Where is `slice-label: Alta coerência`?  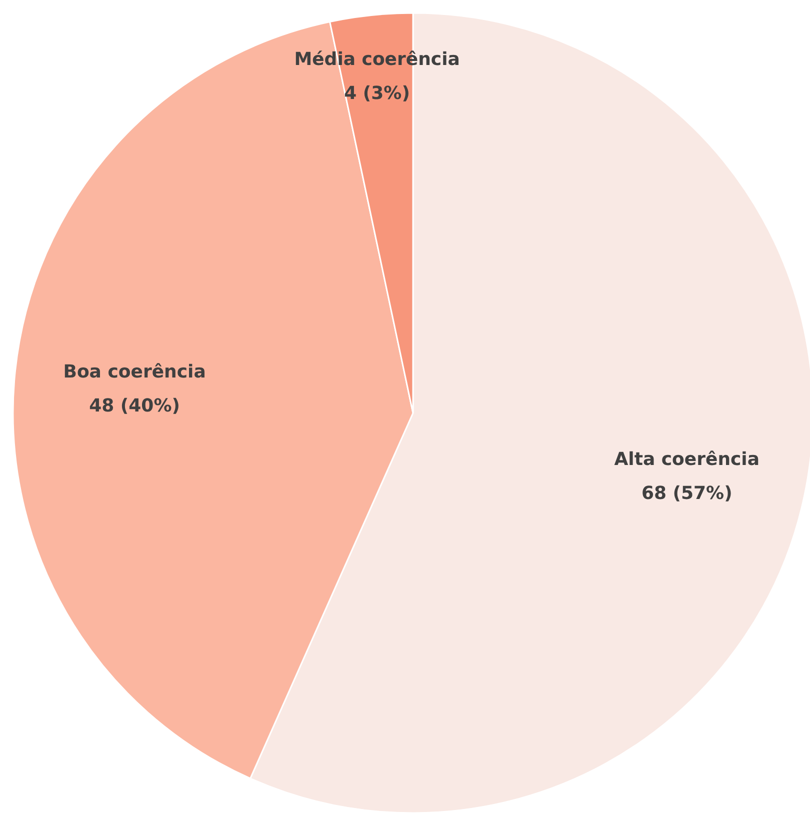 slice-label: Alta coerência is located at coordinates (687, 459).